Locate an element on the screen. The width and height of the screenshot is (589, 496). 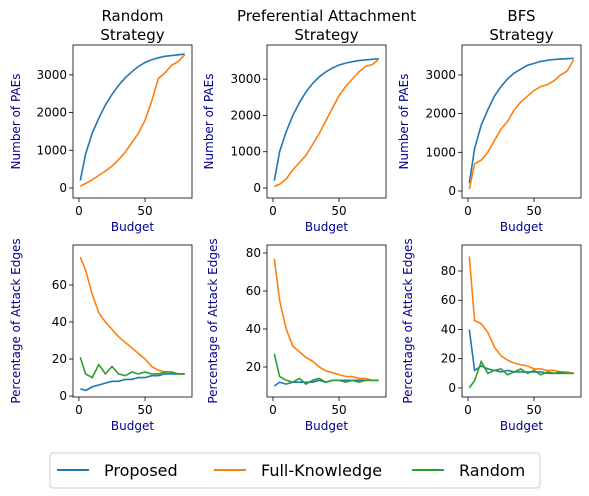
subplot-title: BFS Strategy is located at coordinates (521, 25).